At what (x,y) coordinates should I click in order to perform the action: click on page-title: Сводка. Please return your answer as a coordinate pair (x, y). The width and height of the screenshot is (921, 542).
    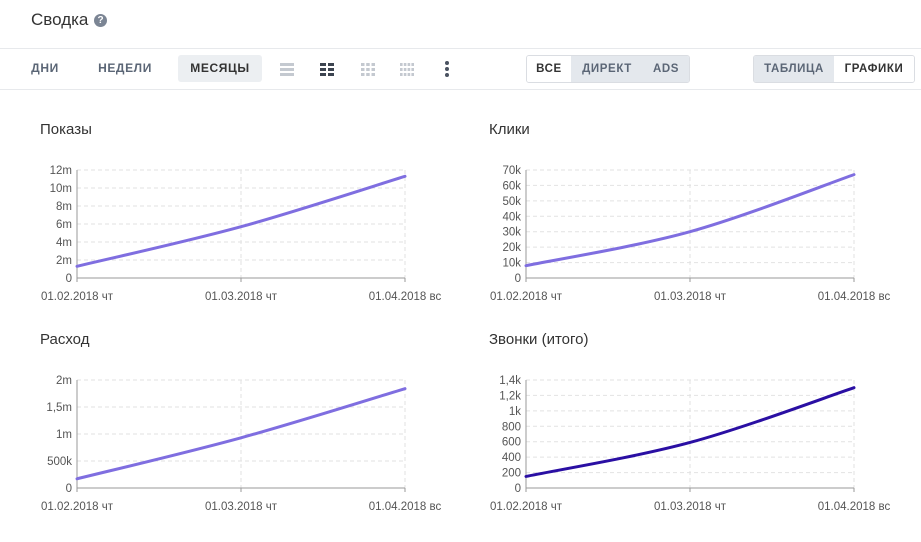
    Looking at the image, I should click on (60, 19).